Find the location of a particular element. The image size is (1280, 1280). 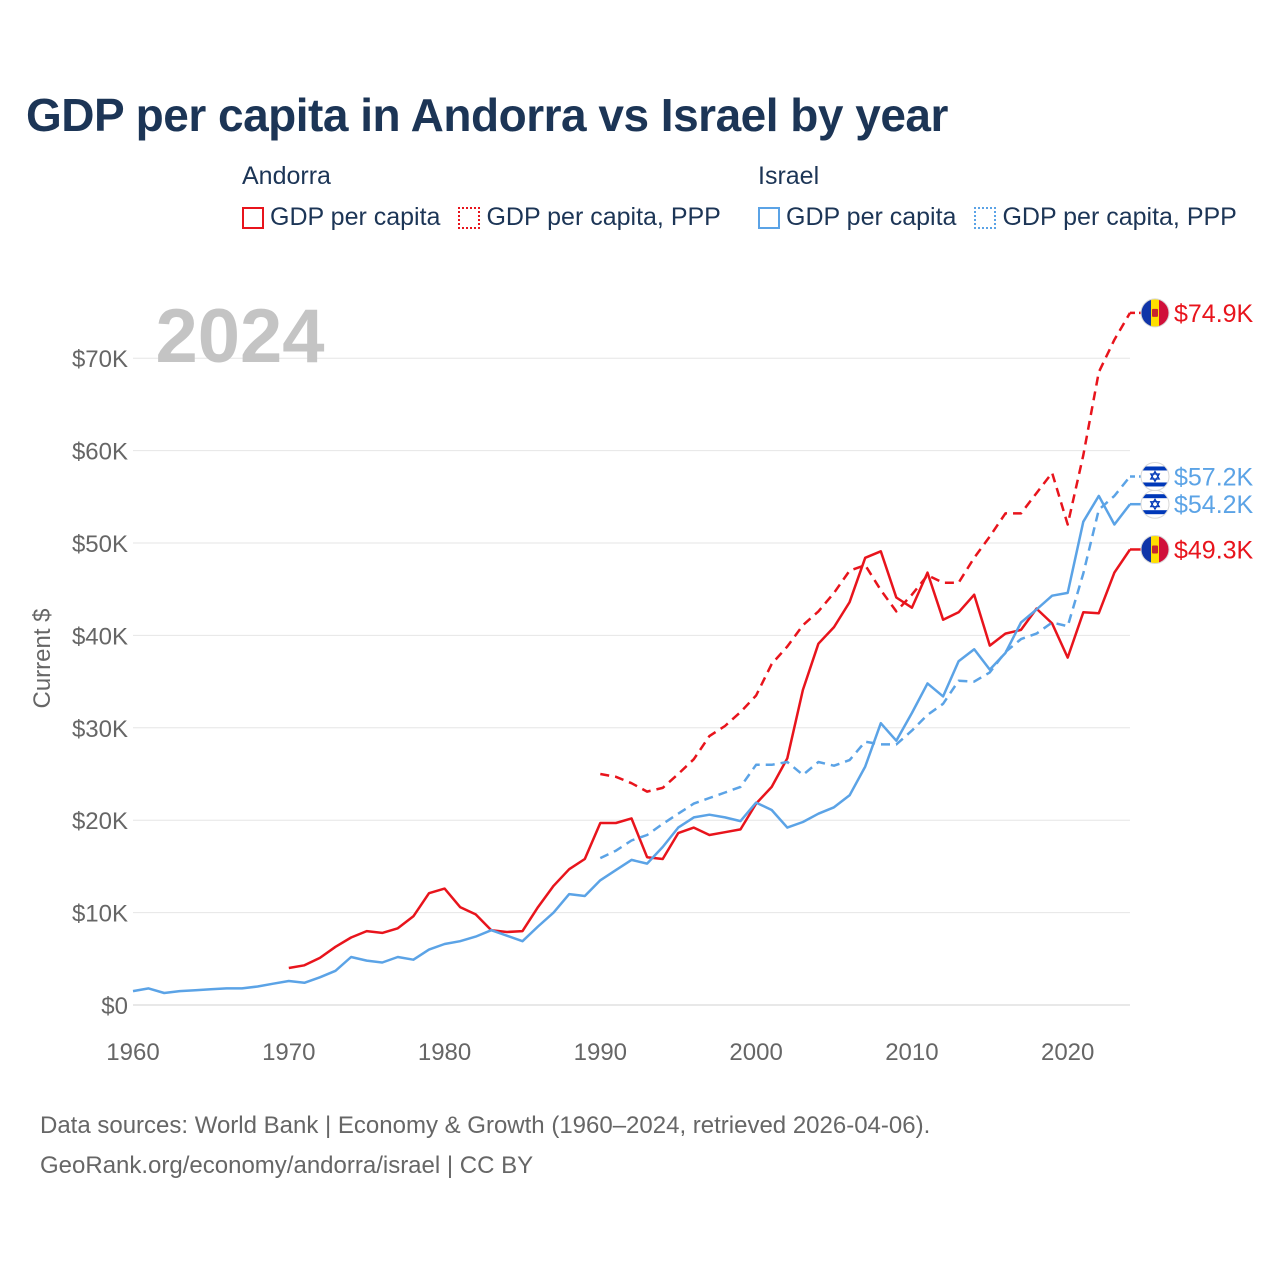

x-tick-label: 1970 is located at coordinates (288, 1052).